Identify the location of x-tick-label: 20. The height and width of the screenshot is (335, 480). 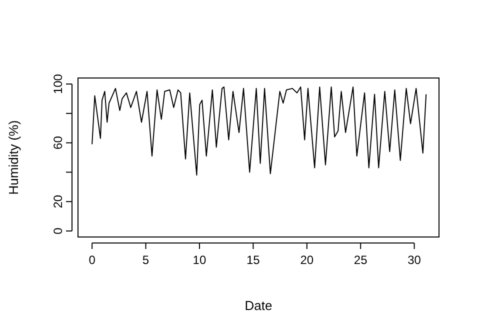
(307, 260).